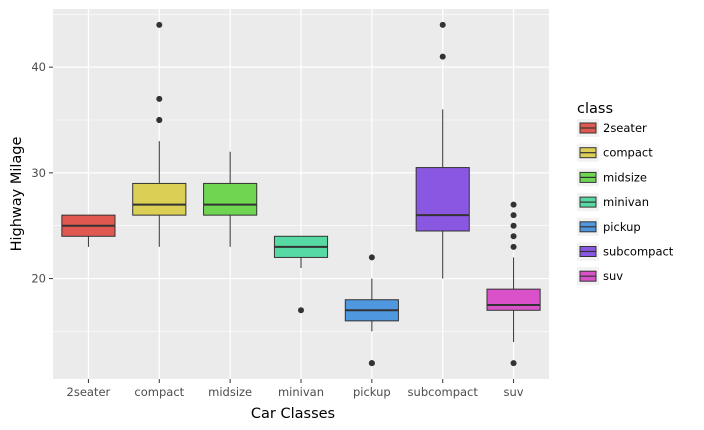 Image resolution: width=704 pixels, height=430 pixels. Describe the element at coordinates (628, 153) in the screenshot. I see `legend-label: compact` at that location.